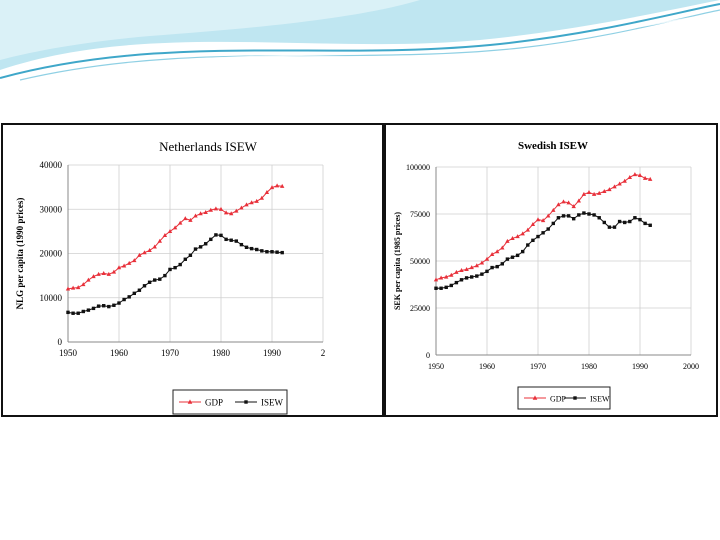 This screenshot has width=720, height=540. I want to click on chart-title: Swedish ISEW, so click(553, 146).